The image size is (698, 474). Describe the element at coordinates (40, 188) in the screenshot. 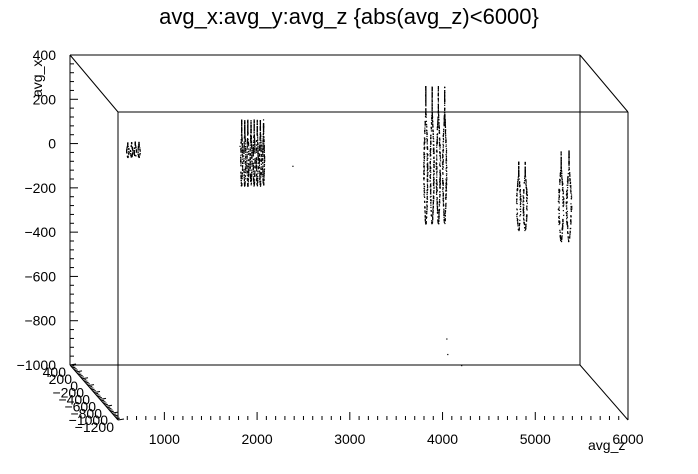

I see `y-tick-label: −200` at that location.